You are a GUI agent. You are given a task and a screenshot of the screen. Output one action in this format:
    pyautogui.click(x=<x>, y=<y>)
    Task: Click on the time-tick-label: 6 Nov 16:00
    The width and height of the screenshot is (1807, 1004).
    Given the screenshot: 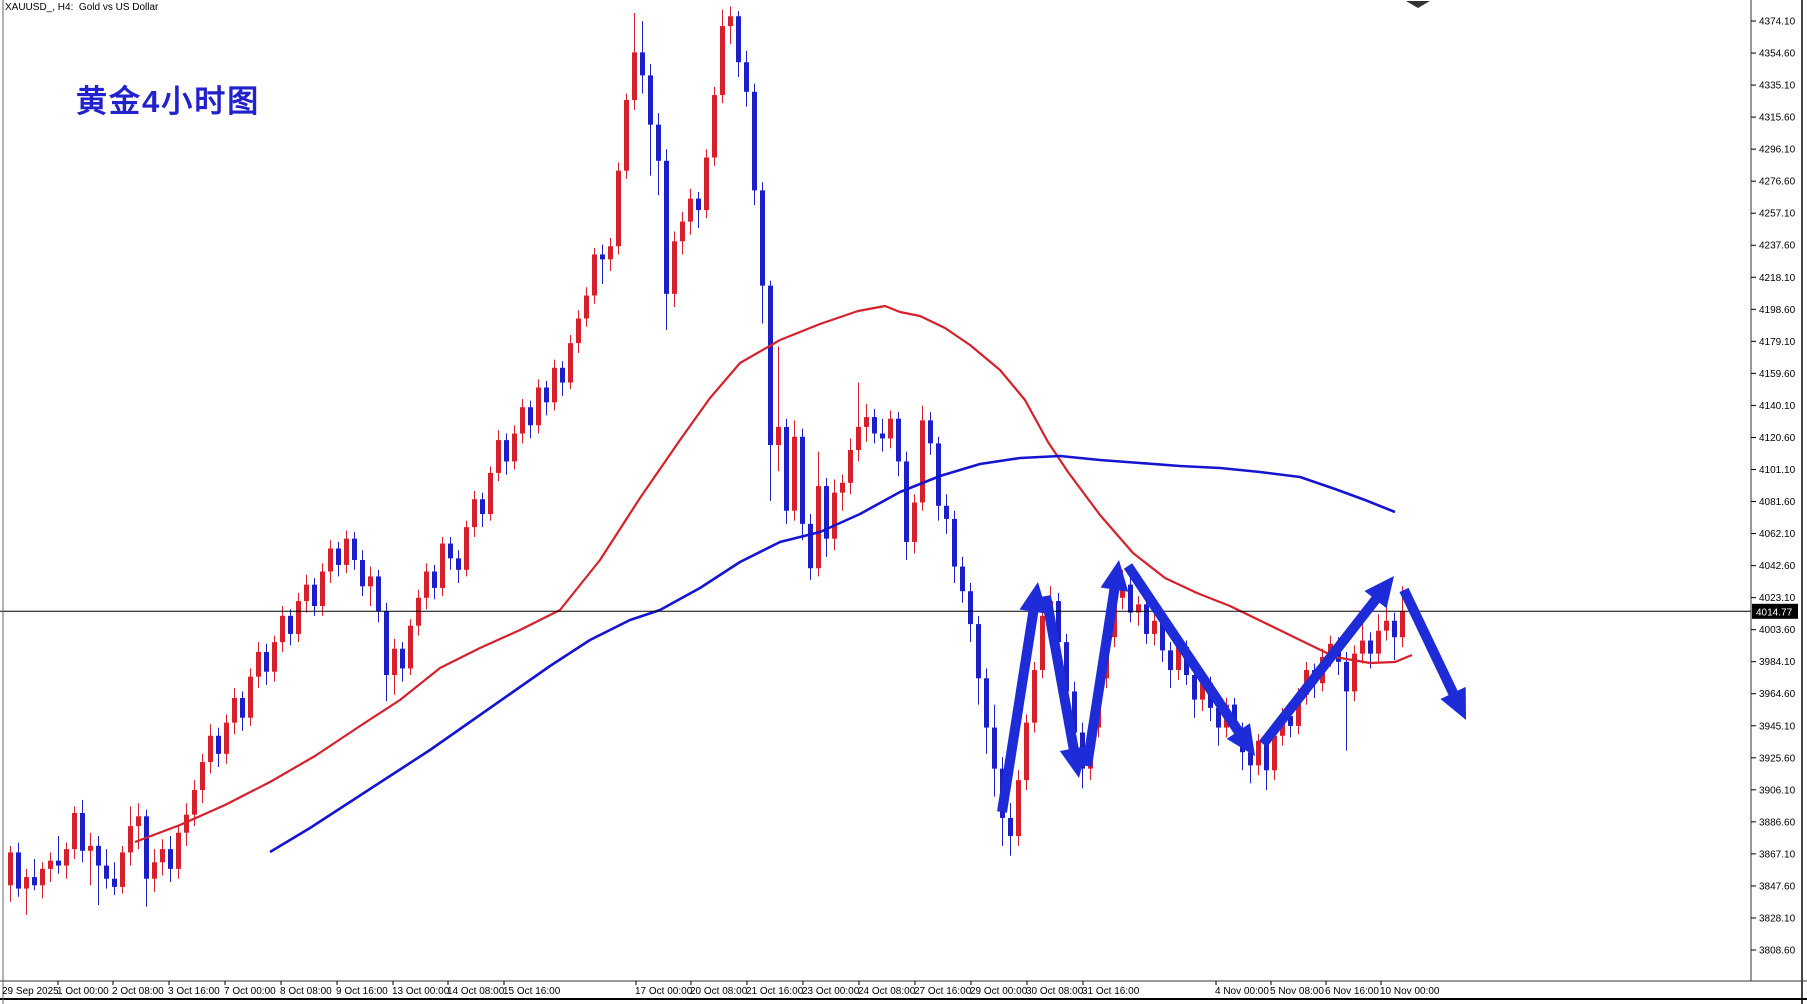 What is the action you would take?
    pyautogui.click(x=1352, y=991)
    